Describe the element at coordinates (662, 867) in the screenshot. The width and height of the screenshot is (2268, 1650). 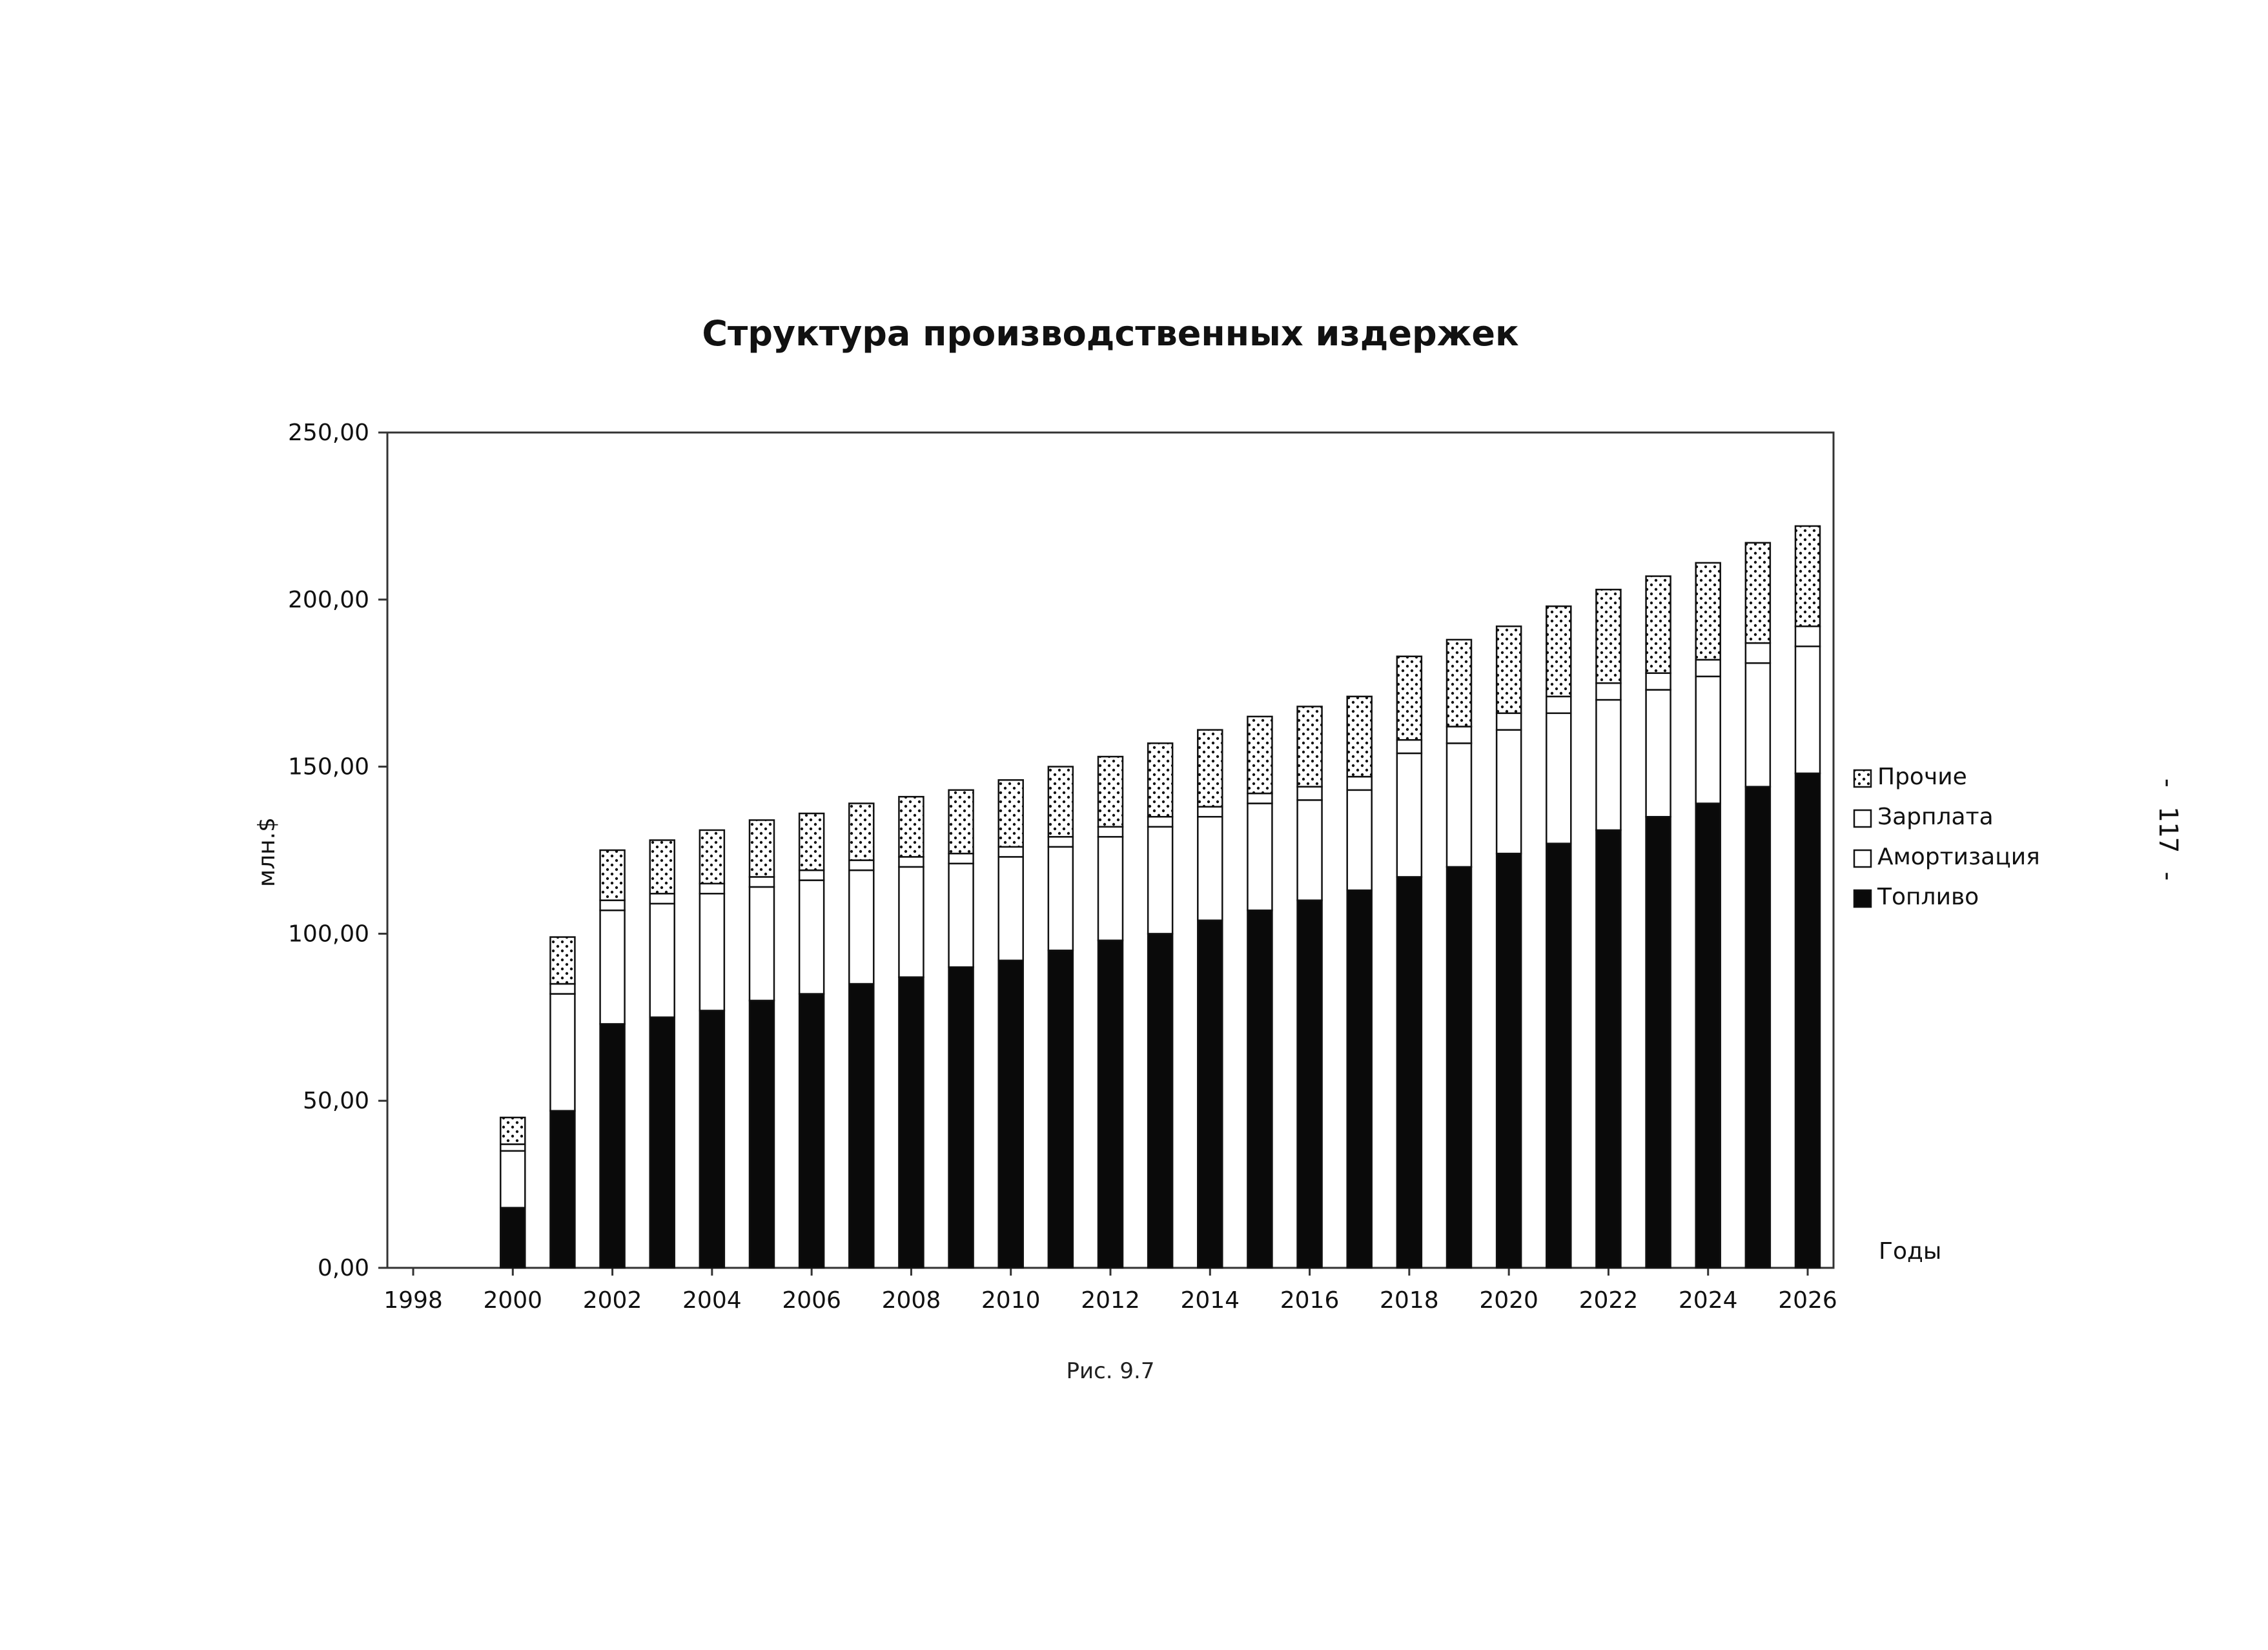
I see `bar-segment-Прочие-2003` at that location.